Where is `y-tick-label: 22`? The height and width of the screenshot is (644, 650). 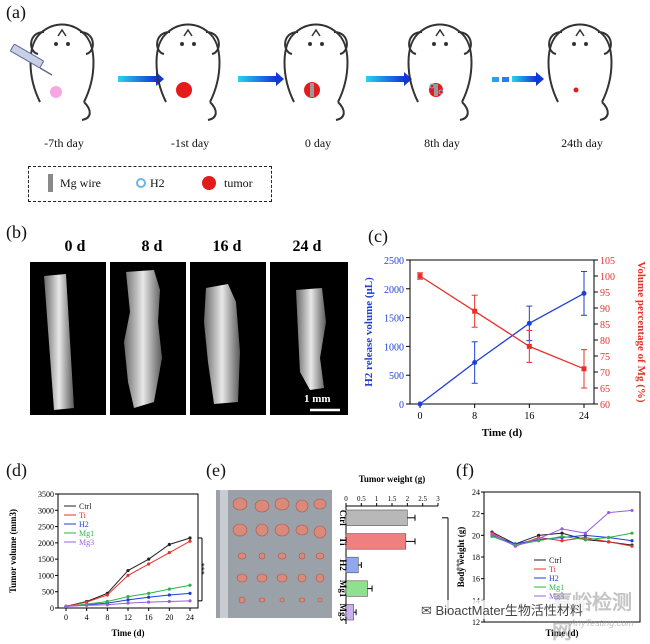 y-tick-label: 22 is located at coordinates (476, 514).